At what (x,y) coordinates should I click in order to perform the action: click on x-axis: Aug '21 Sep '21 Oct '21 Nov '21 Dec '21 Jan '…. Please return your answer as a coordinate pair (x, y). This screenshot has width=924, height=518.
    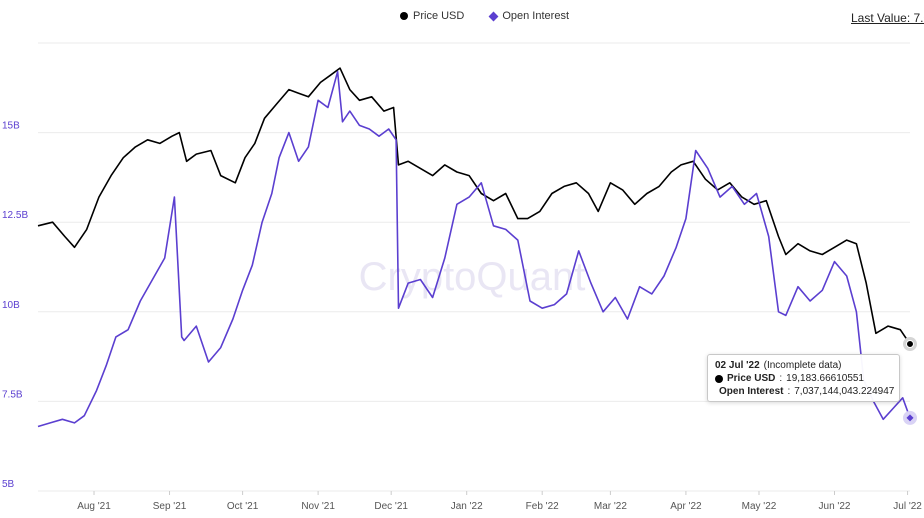
    Looking at the image, I should click on (499, 501).